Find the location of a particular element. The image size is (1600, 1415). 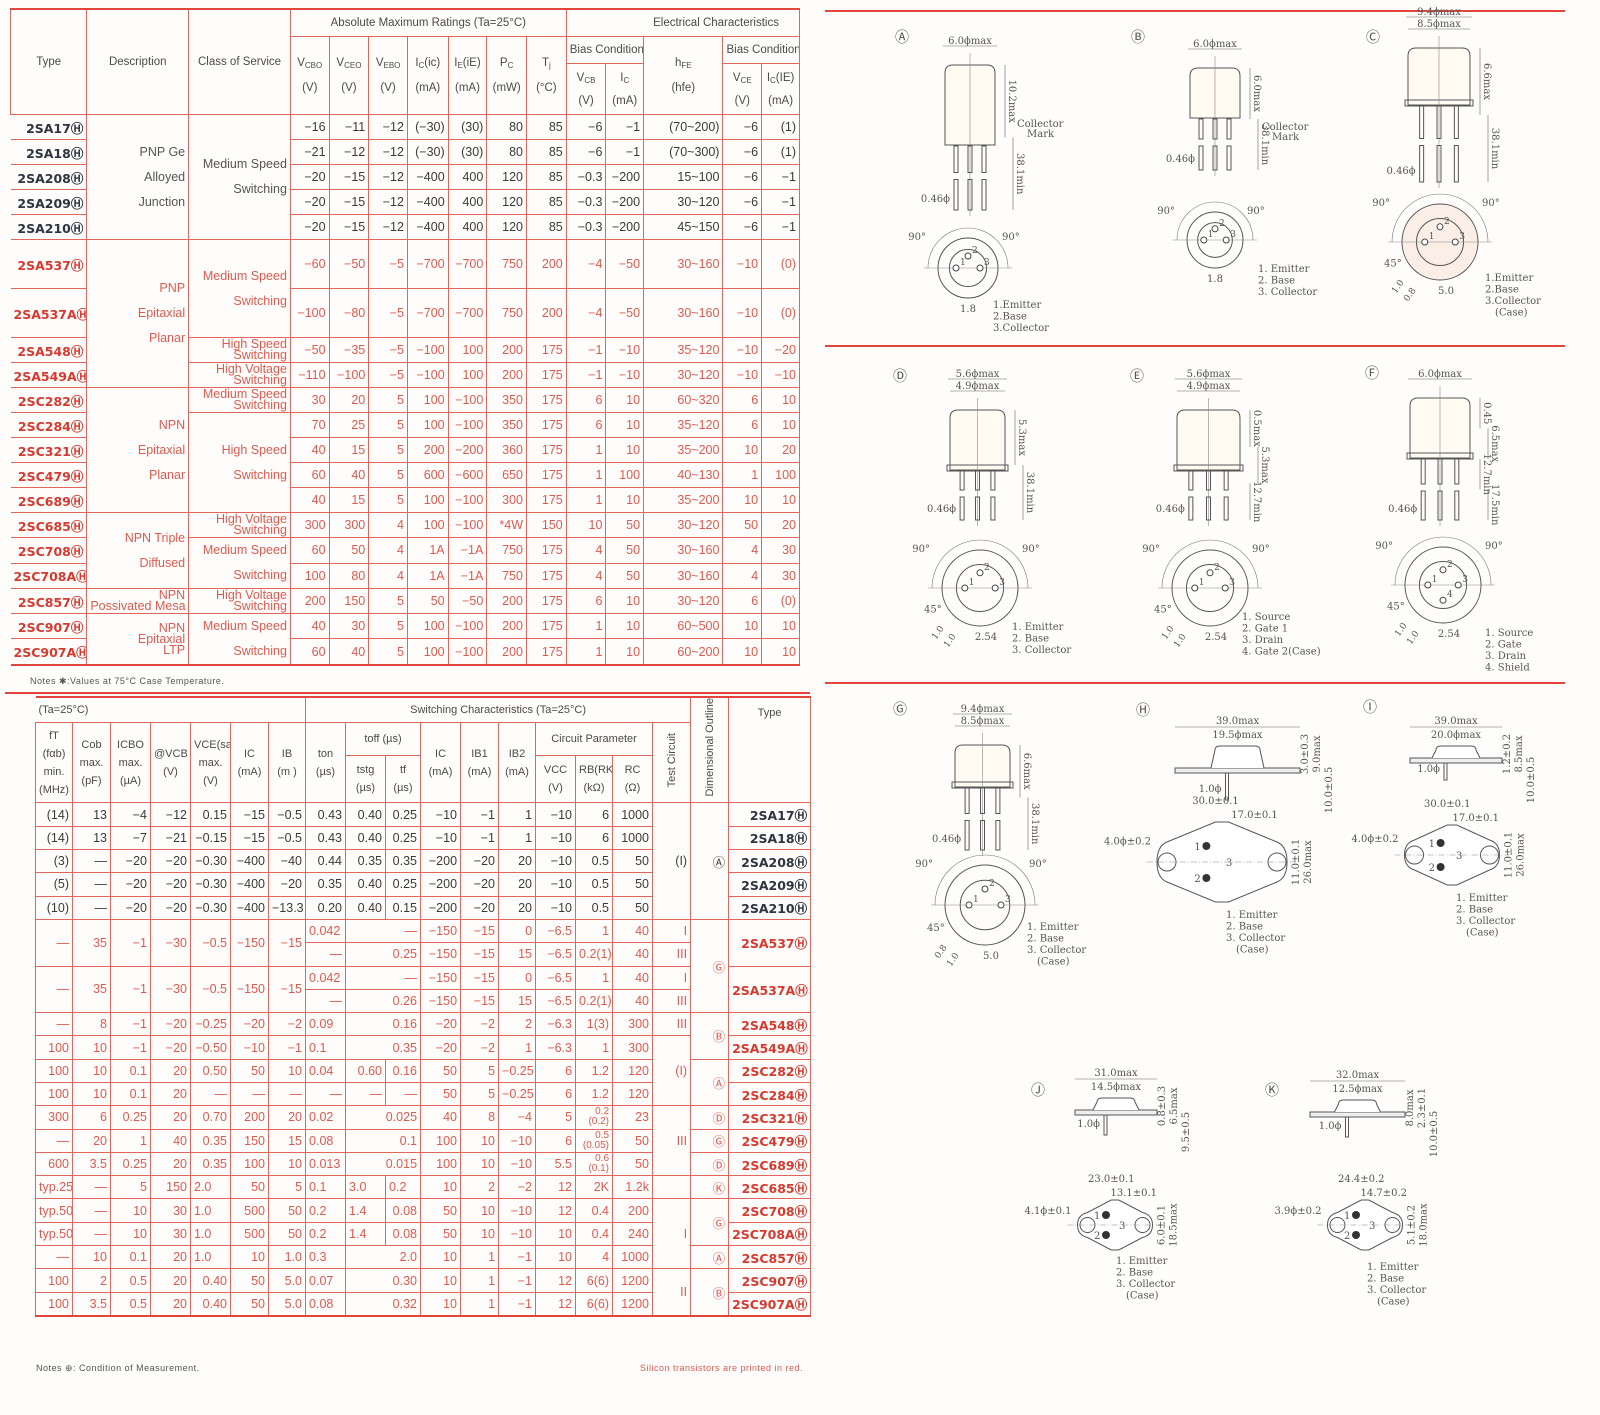

header-line: (mA) is located at coordinates (440, 771).